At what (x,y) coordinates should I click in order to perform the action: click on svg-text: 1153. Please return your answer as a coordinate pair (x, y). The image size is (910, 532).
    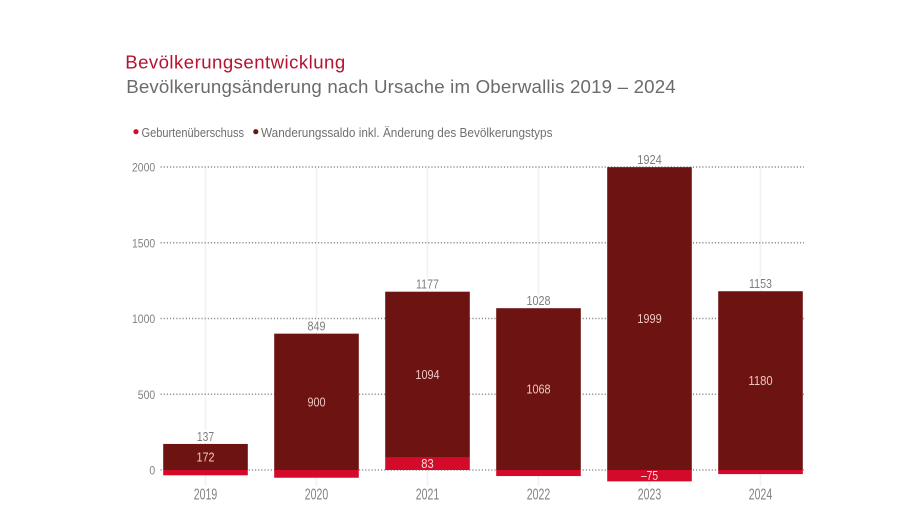
    Looking at the image, I should click on (760, 283).